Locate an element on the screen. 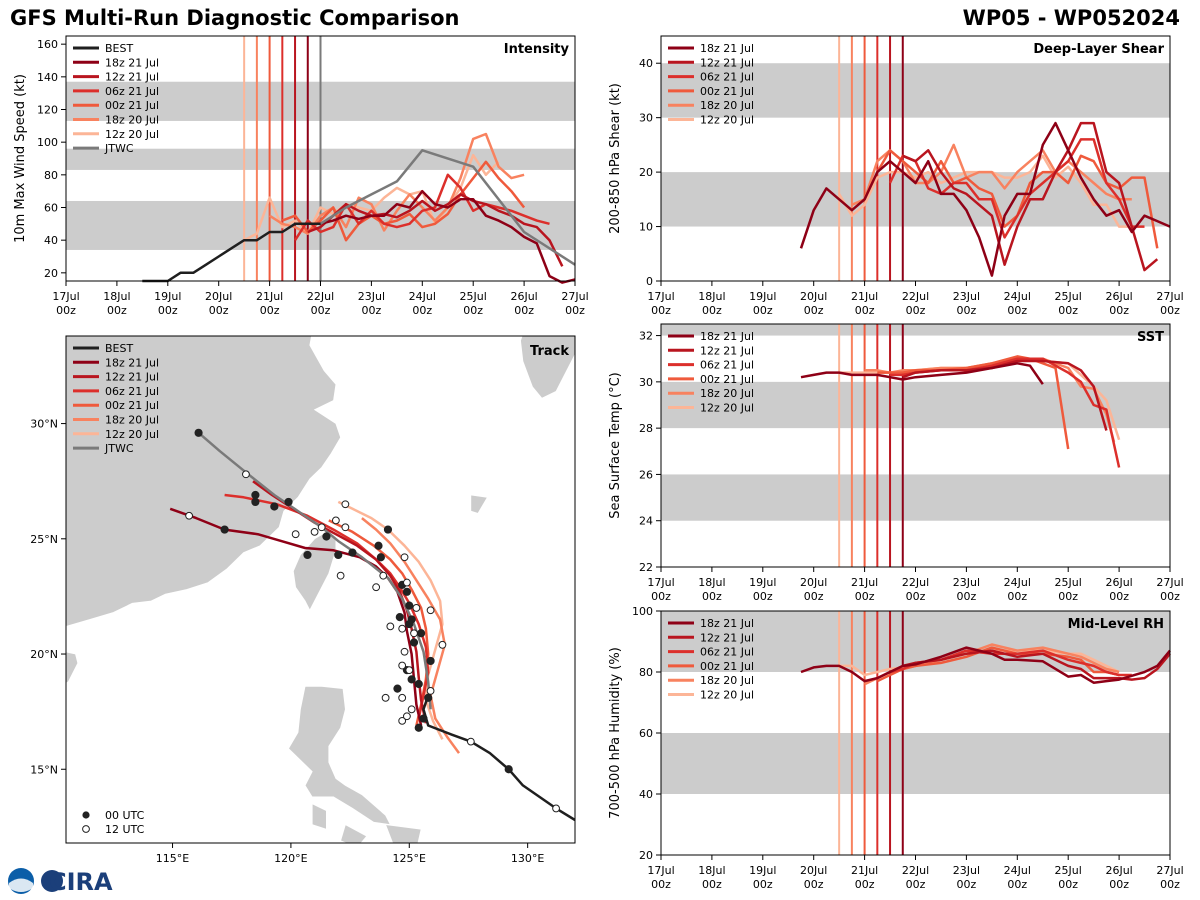  globe-icon is located at coordinates (52, 881).